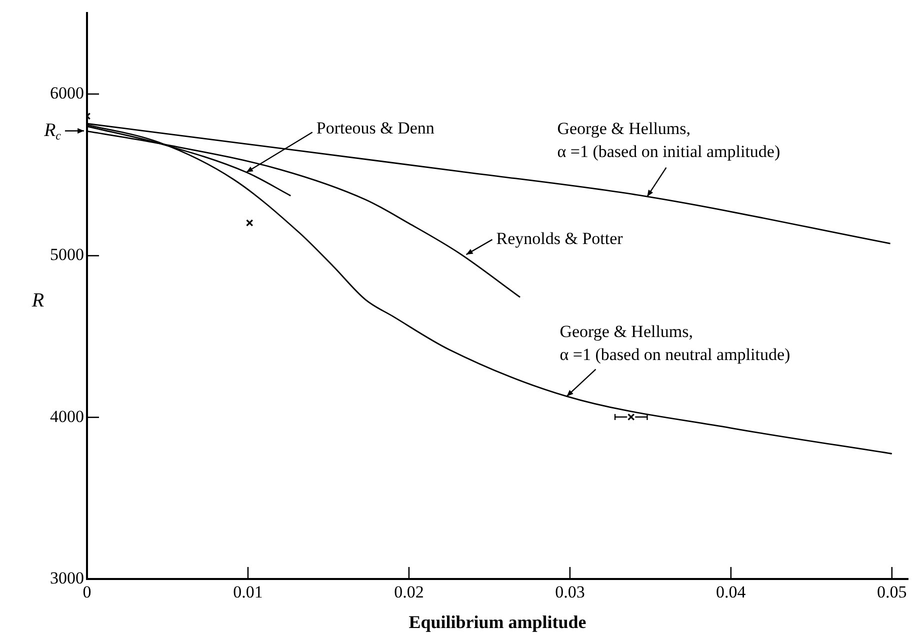  Describe the element at coordinates (731, 592) in the screenshot. I see `x-tick-label: 0.04` at that location.